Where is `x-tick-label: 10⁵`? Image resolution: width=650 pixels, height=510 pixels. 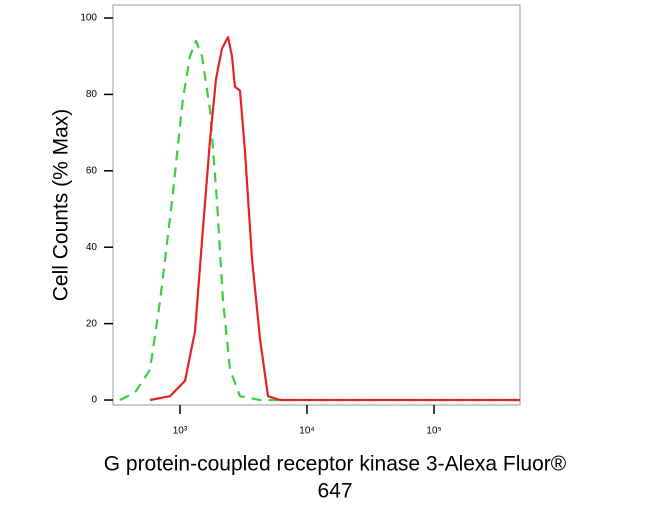
x-tick-label: 10⁵ is located at coordinates (433, 431).